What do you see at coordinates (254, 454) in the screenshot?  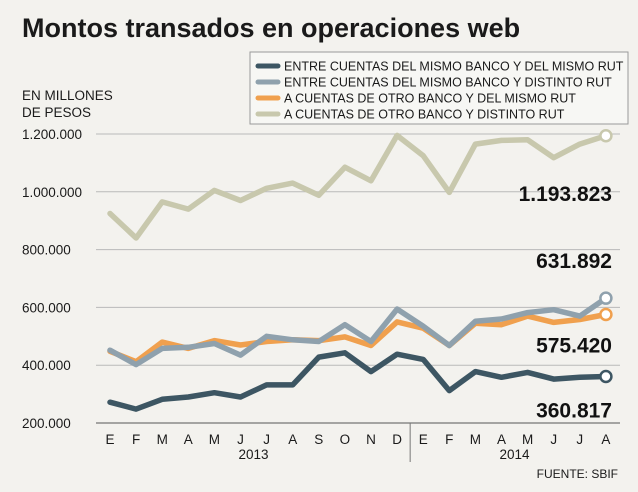 I see `year-label: 2013` at bounding box center [254, 454].